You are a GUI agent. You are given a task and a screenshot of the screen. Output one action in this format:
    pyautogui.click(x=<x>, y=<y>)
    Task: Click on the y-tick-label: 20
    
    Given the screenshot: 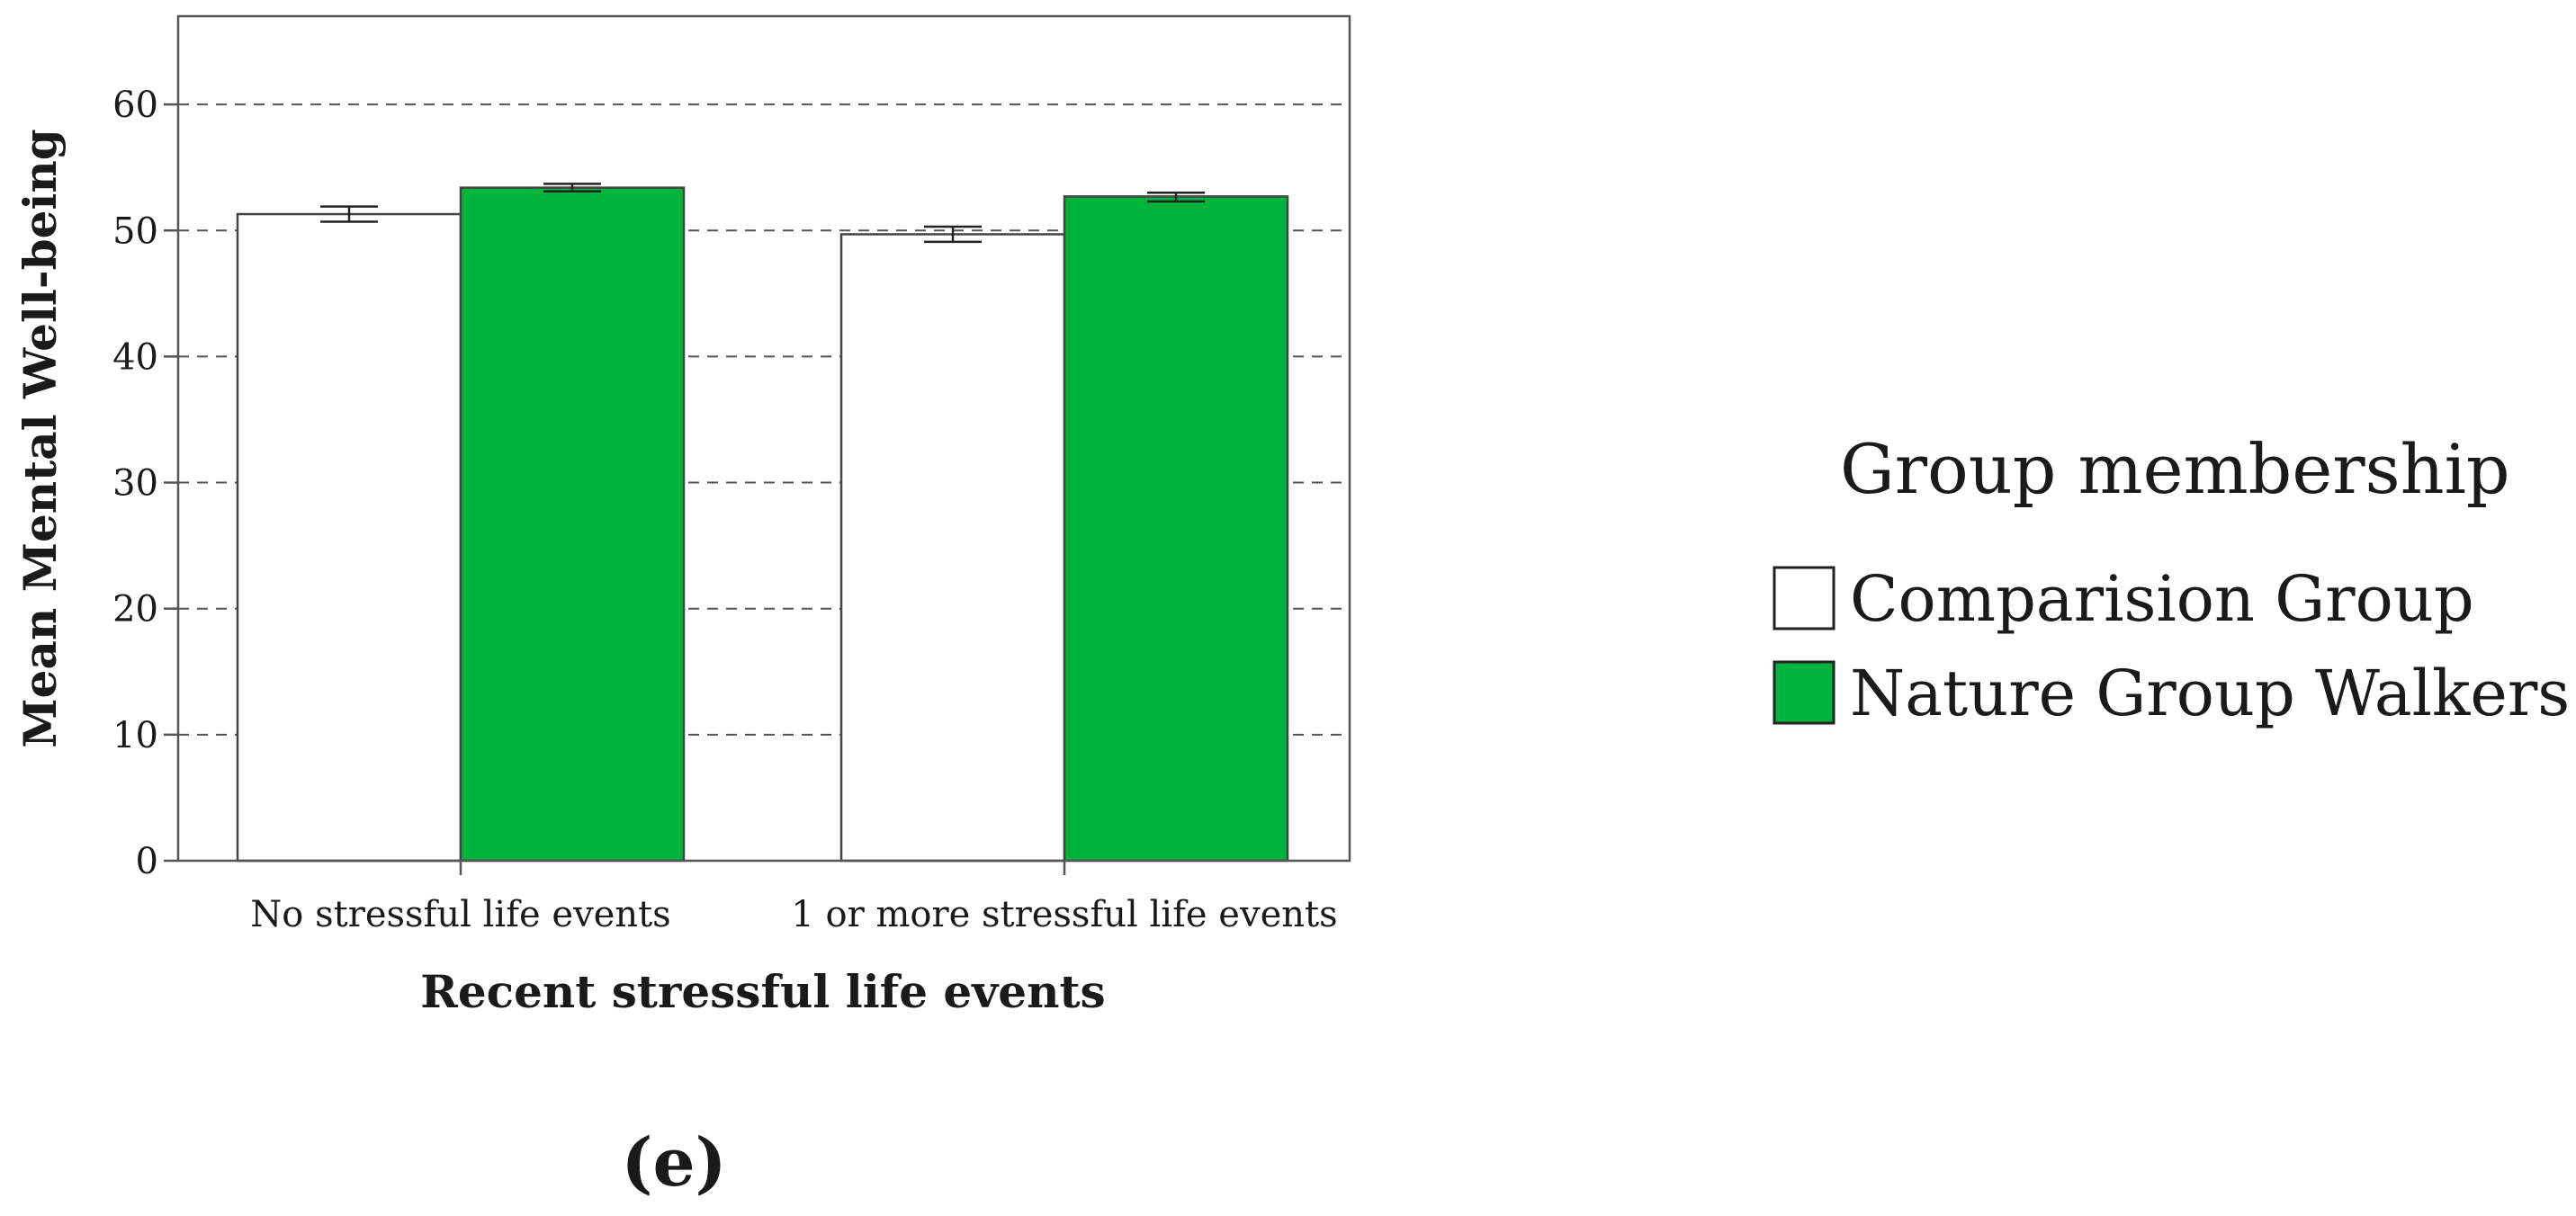 What is the action you would take?
    pyautogui.click(x=135, y=610)
    